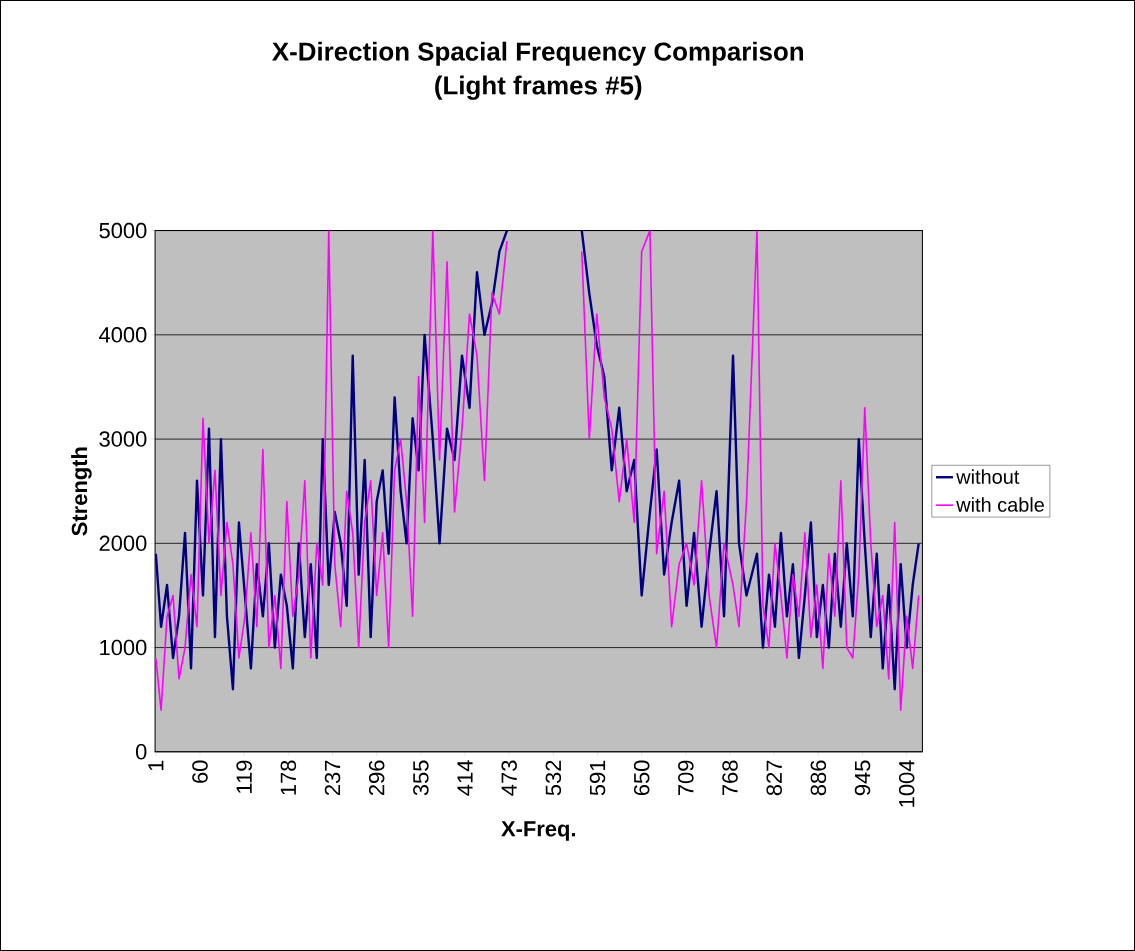  I want to click on x-tick-label: 296, so click(376, 778).